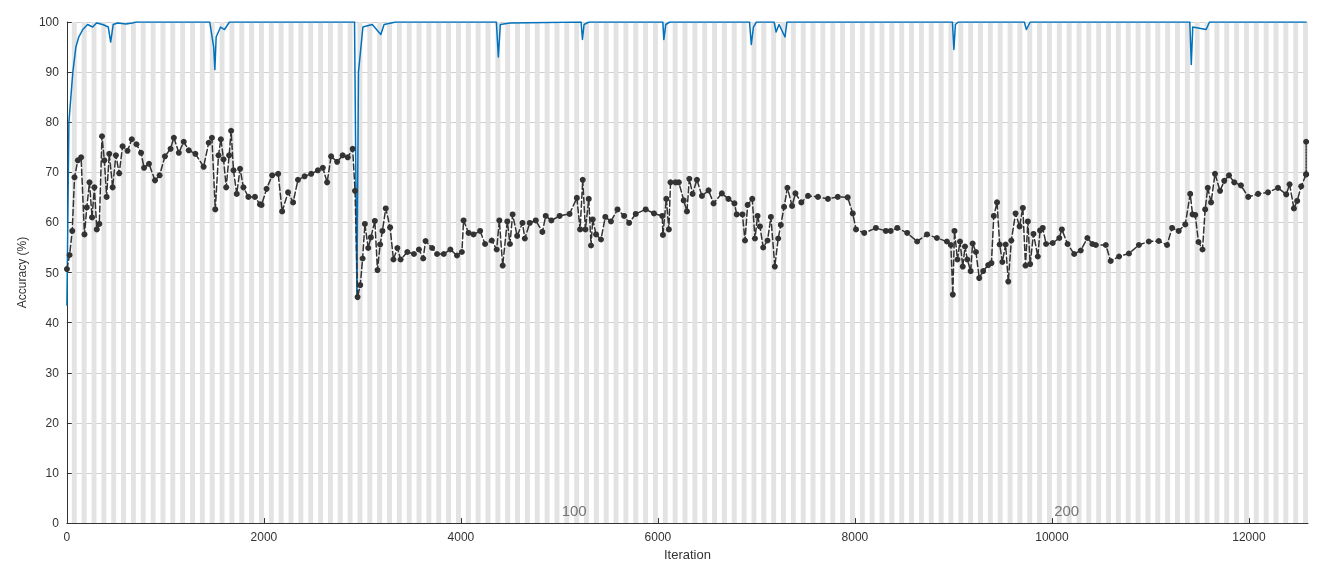  What do you see at coordinates (52, 172) in the screenshot?
I see `y-tick-label: 70` at bounding box center [52, 172].